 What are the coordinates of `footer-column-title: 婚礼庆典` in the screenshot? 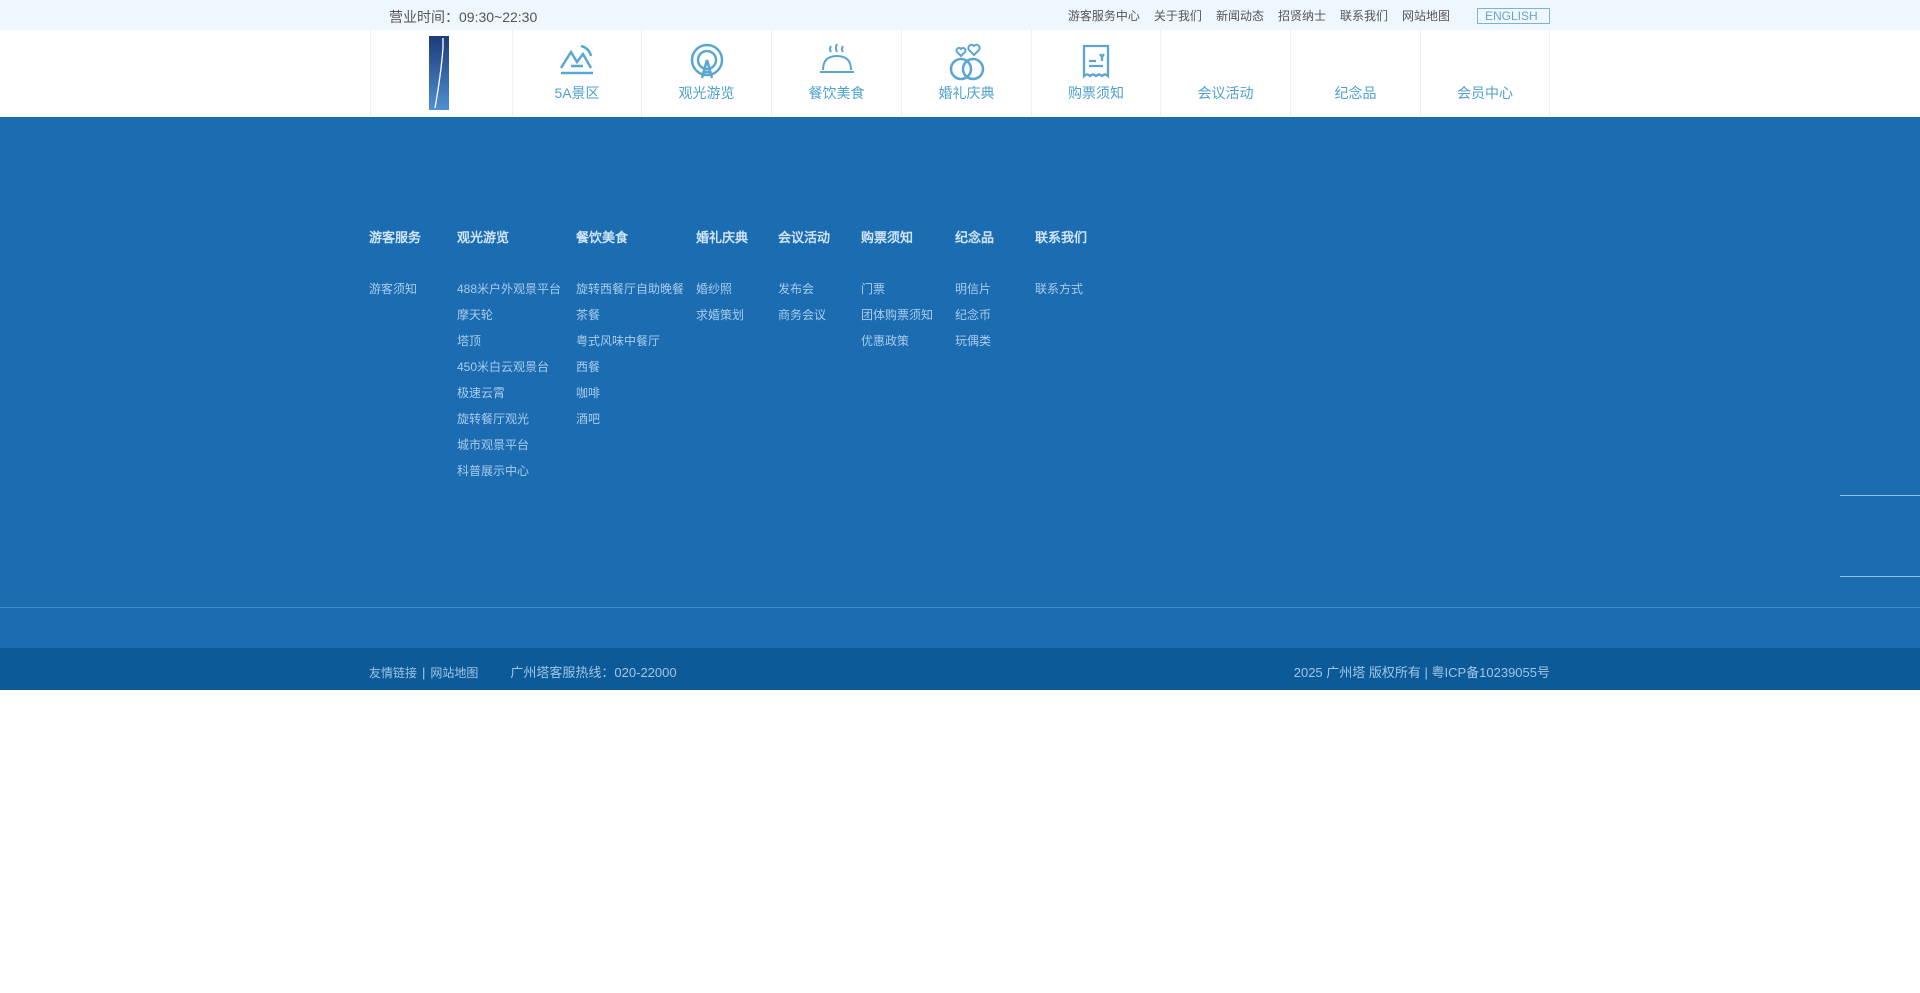 It's located at (722, 237).